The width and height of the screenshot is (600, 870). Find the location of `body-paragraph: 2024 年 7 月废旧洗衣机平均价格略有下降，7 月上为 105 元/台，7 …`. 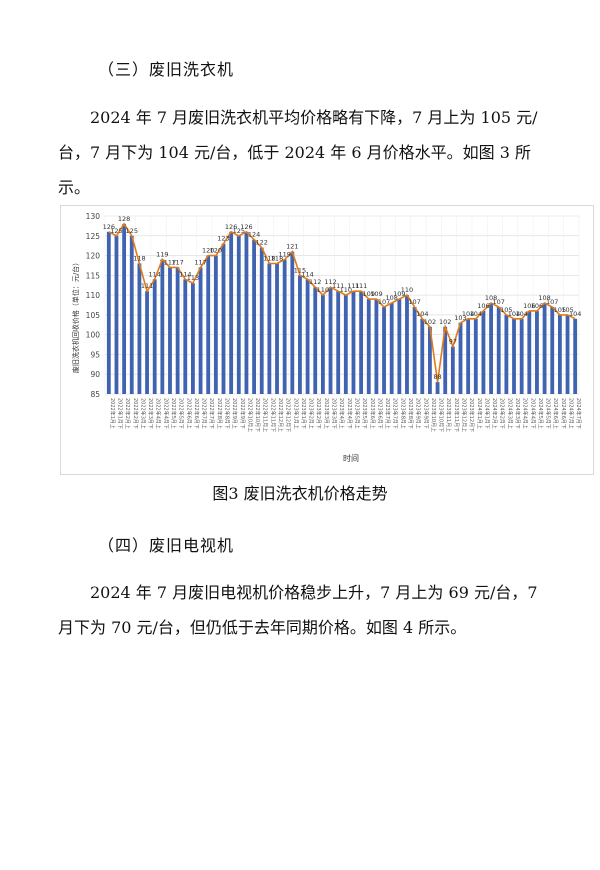

body-paragraph: 2024 年 7 月废旧洗衣机平均价格略有下降，7 月上为 105 元/台，7 … is located at coordinates (298, 152).